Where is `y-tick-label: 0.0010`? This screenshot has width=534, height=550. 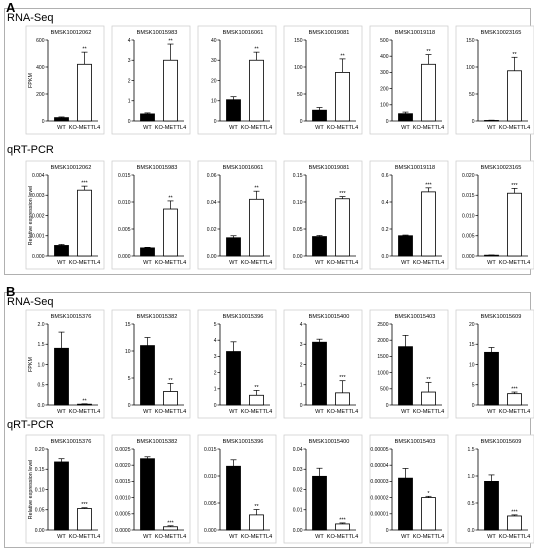 y-tick-label: 0.0010 is located at coordinates (123, 498).